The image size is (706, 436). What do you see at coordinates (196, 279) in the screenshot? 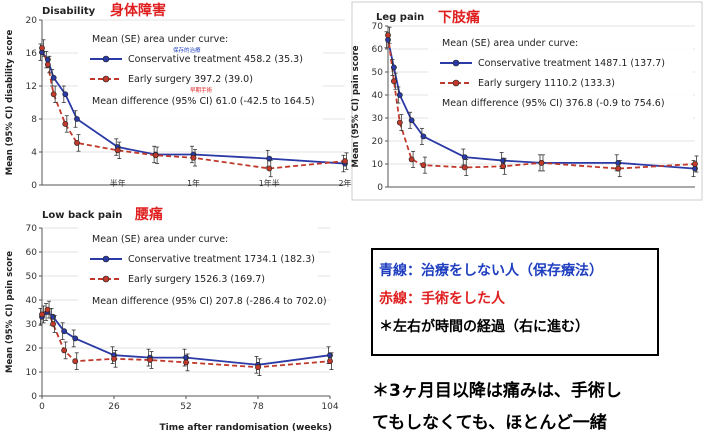
I see `legend-series-label: Early surgery 1526.3 (169.7)` at bounding box center [196, 279].